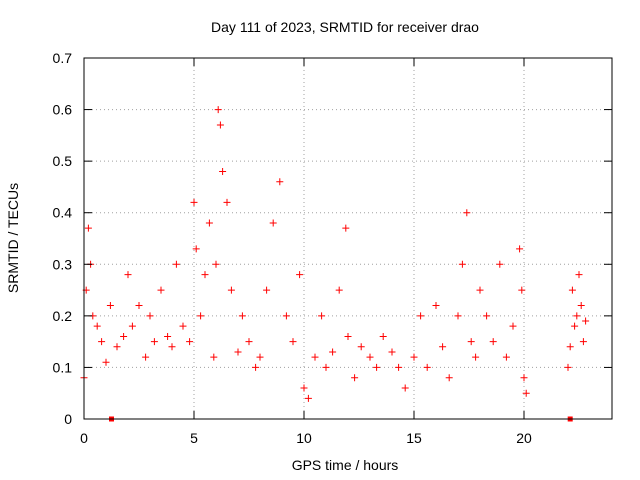  I want to click on y-tick-label: 0.1, so click(63, 367).